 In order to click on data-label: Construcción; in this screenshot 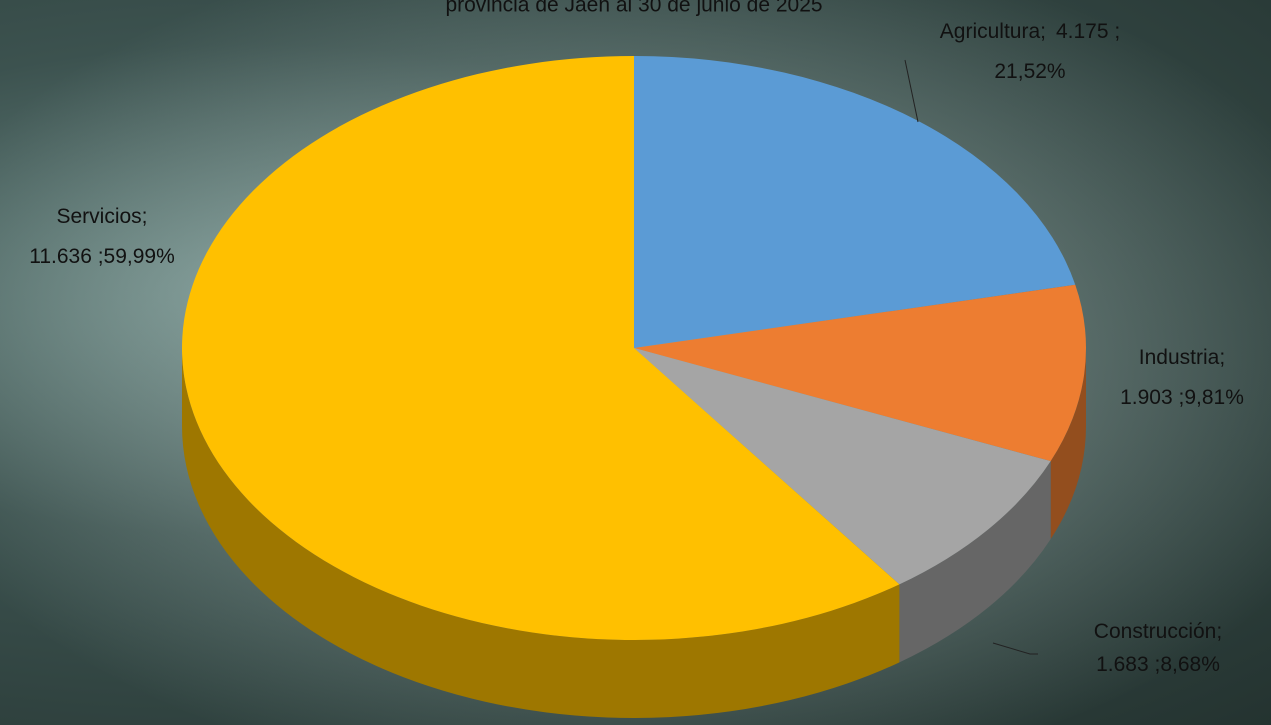, I will do `click(1158, 631)`.